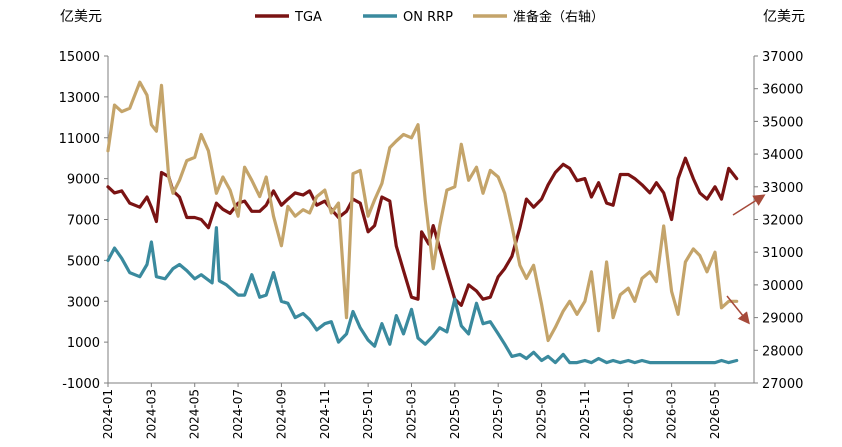 The height and width of the screenshot is (447, 842). Describe the element at coordinates (81, 17) in the screenshot. I see `left-axis-unit: 亿美元` at that location.